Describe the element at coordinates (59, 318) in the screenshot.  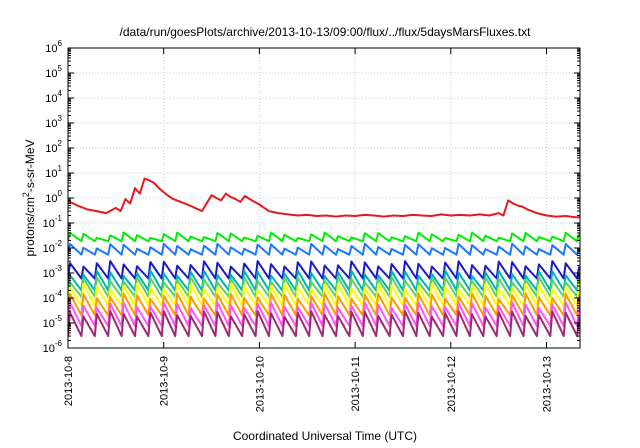
I see `y-tick-exp: -5` at that location.